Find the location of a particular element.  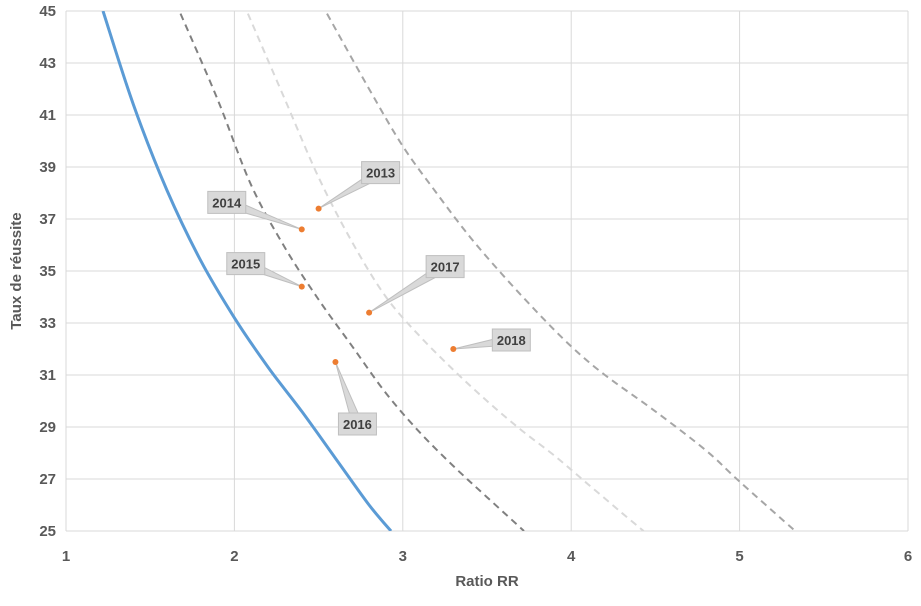

data-label-2013: 2013 is located at coordinates (380, 173).